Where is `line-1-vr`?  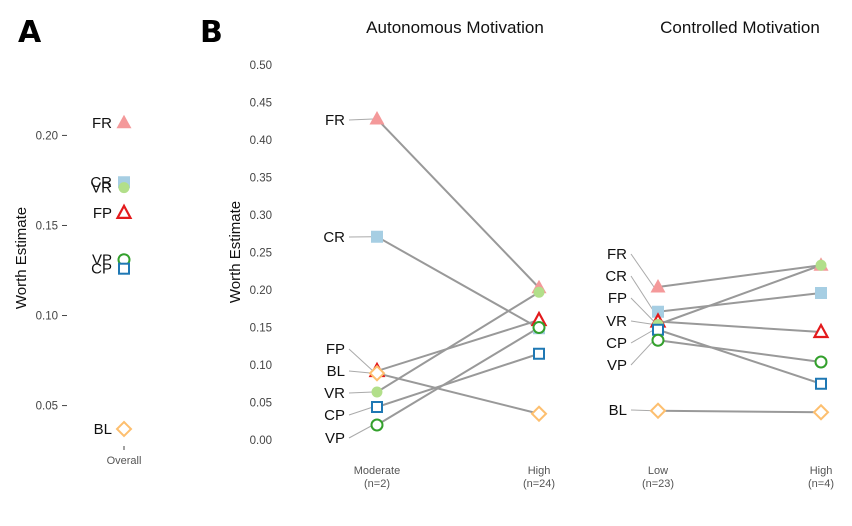
line-1-vr is located at coordinates (458, 342).